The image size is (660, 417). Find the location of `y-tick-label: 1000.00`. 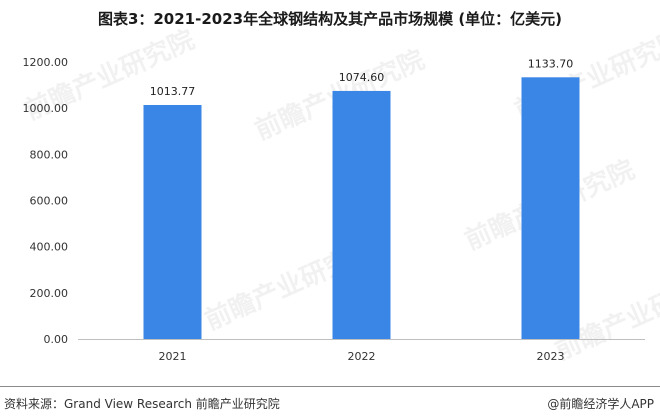

y-tick-label: 1000.00 is located at coordinates (46, 108).